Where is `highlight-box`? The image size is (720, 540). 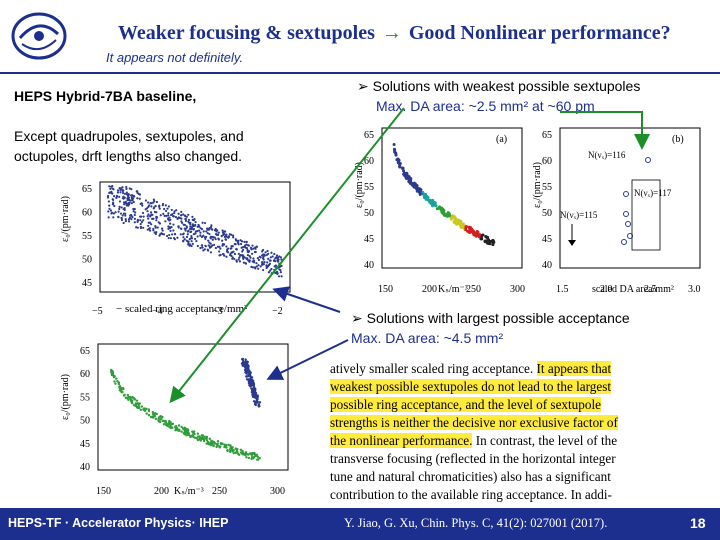 highlight-box is located at coordinates (646, 215).